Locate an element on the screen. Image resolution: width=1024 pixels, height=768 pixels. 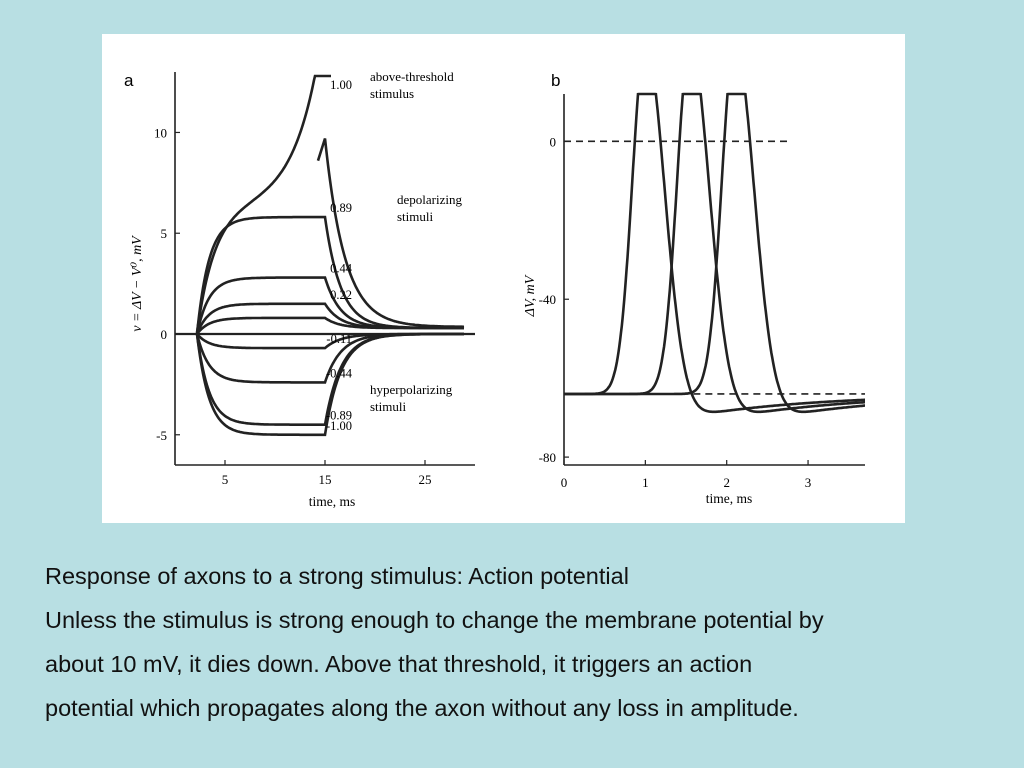
panel-a-y-tick-label: 5 is located at coordinates (164, 233).